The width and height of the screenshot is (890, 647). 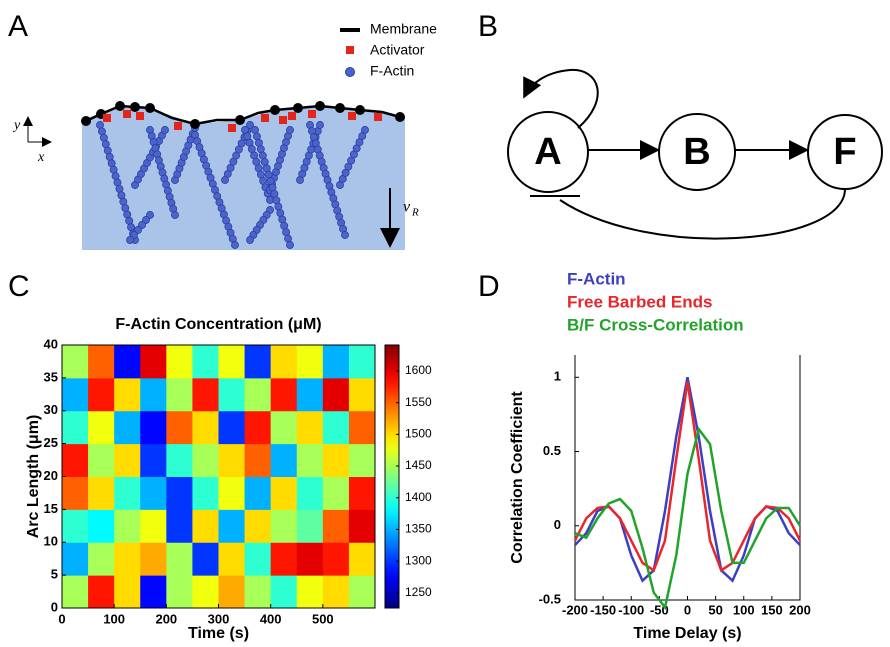 What do you see at coordinates (547, 152) in the screenshot?
I see `node-label: A` at bounding box center [547, 152].